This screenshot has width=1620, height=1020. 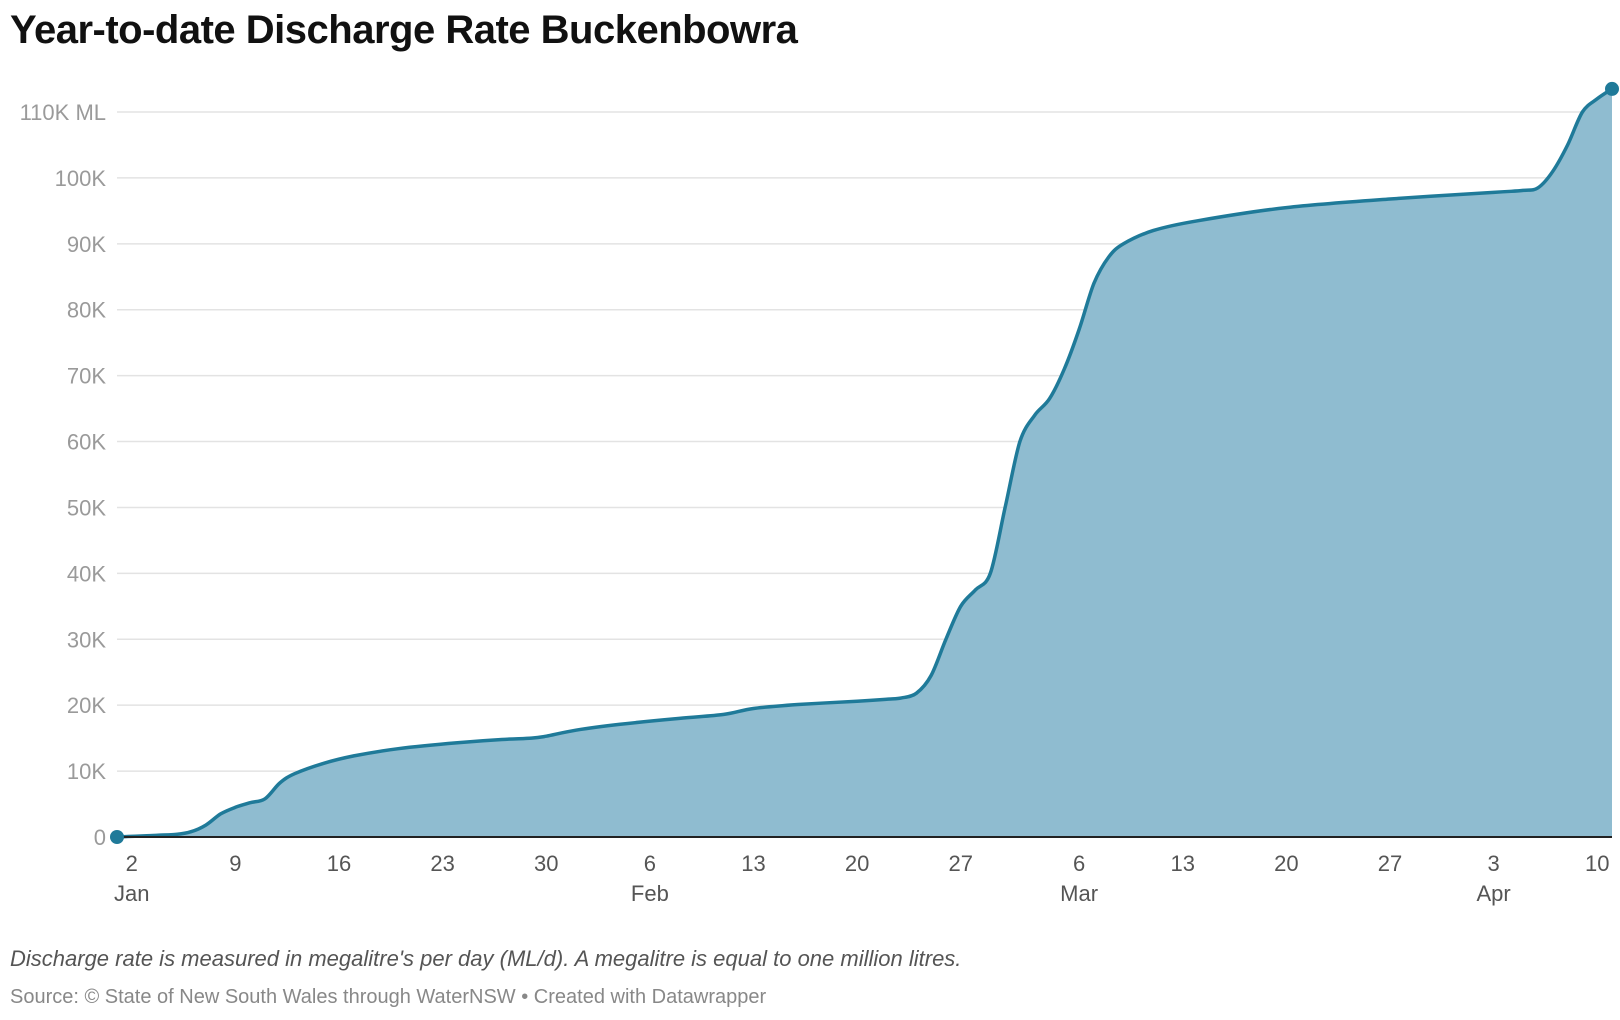 What do you see at coordinates (86, 376) in the screenshot?
I see `y-tick-label: 70K` at bounding box center [86, 376].